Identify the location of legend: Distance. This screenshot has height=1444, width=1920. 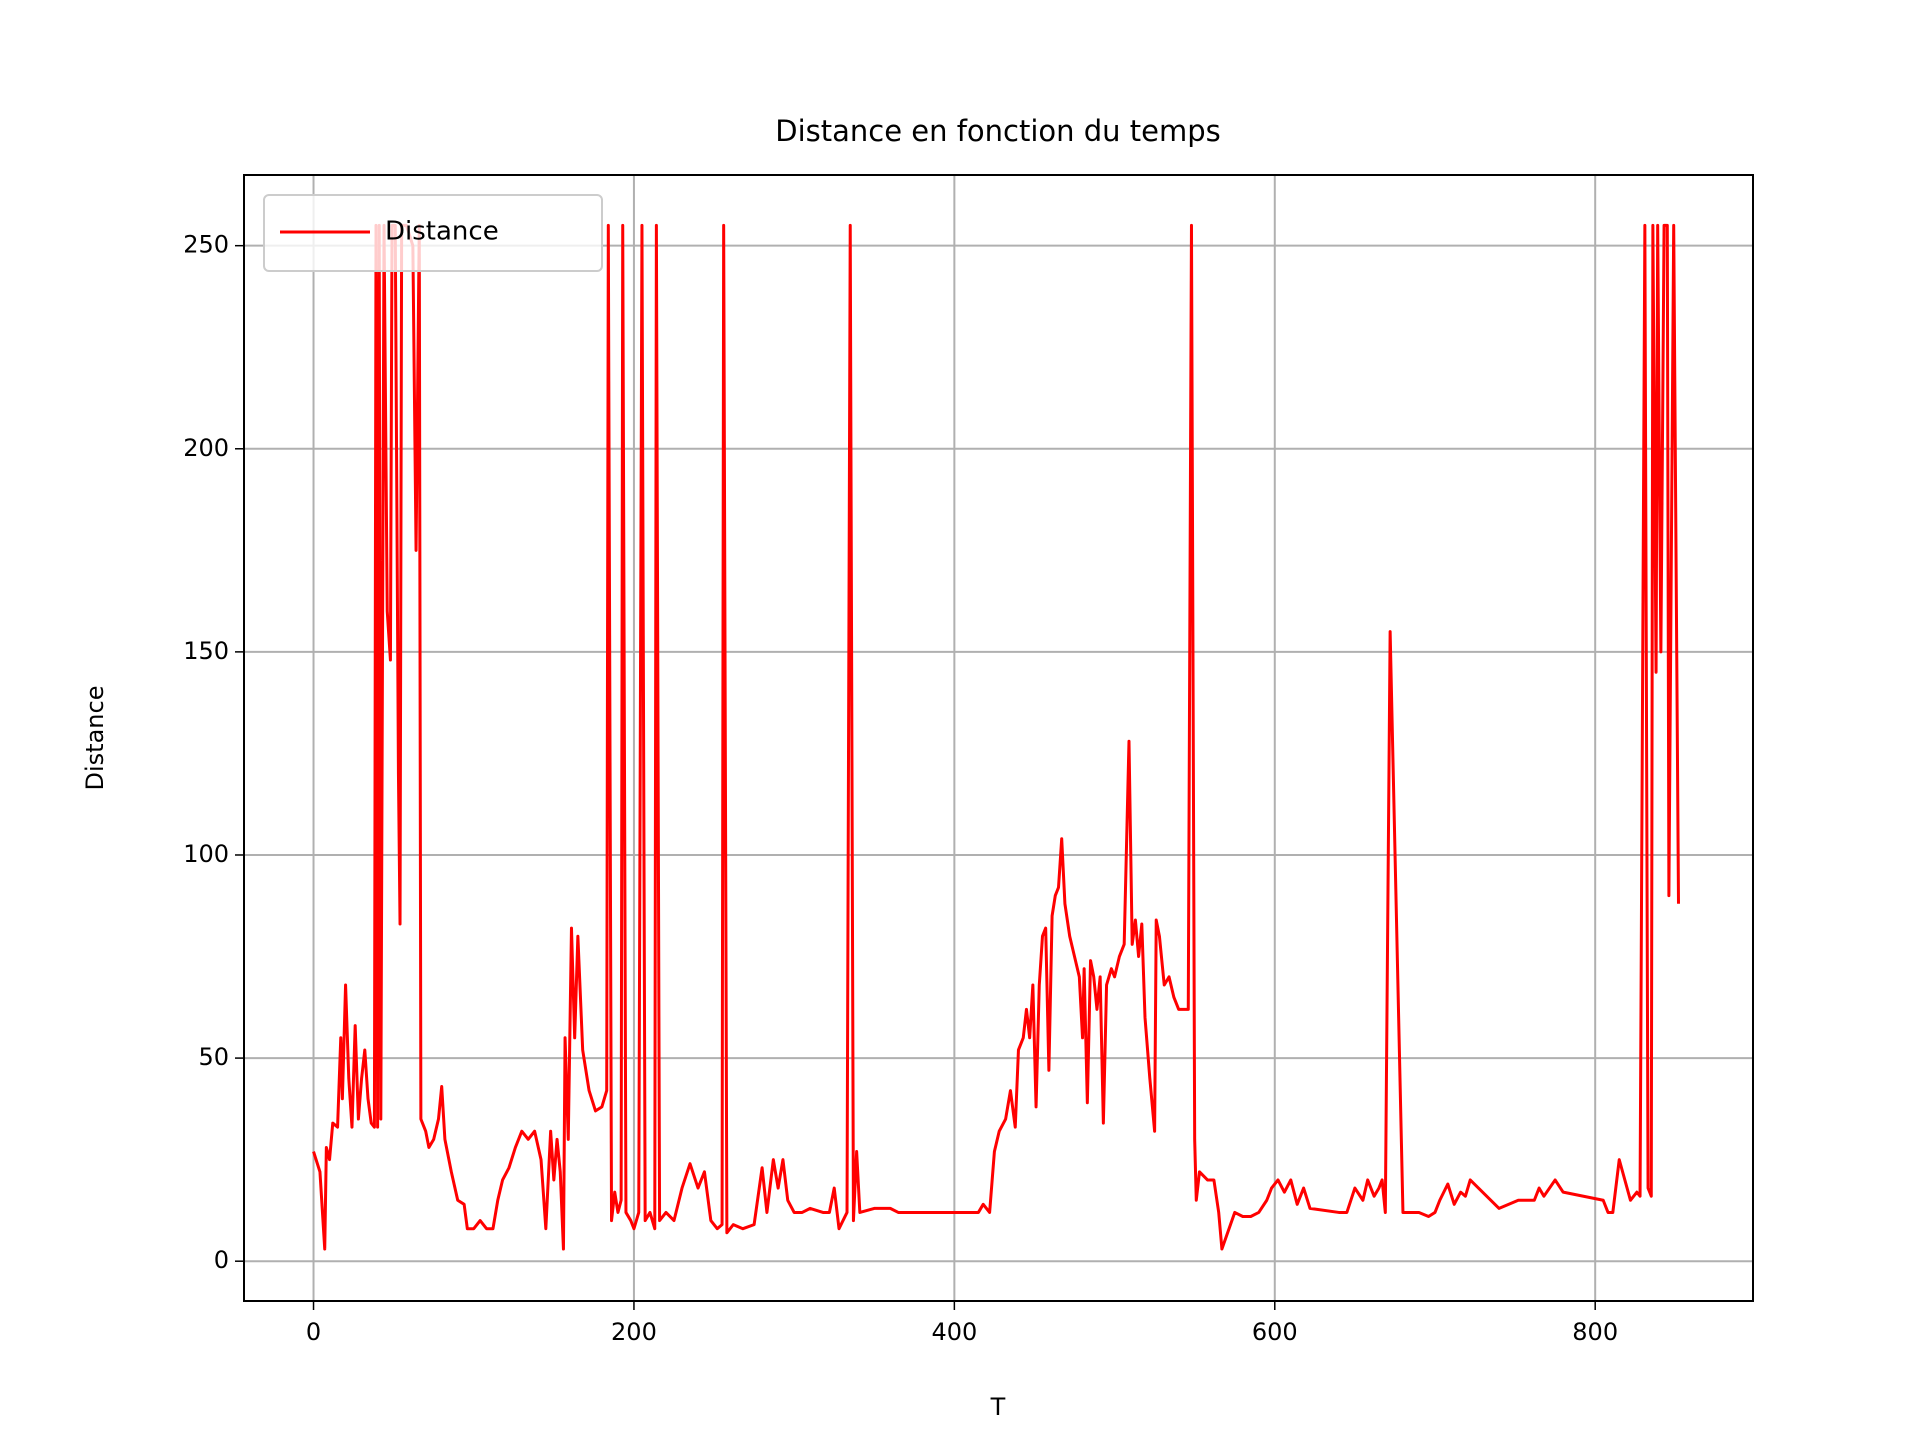
(433, 233).